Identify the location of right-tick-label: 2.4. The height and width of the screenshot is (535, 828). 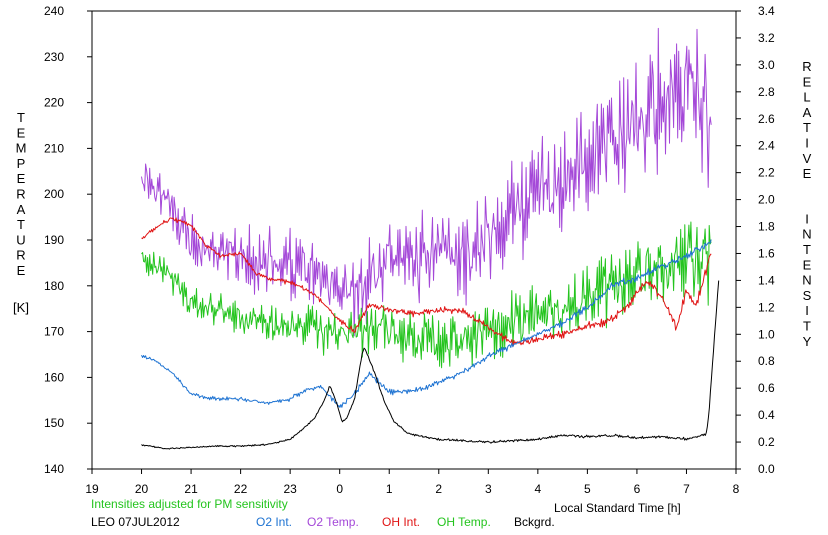
(766, 146).